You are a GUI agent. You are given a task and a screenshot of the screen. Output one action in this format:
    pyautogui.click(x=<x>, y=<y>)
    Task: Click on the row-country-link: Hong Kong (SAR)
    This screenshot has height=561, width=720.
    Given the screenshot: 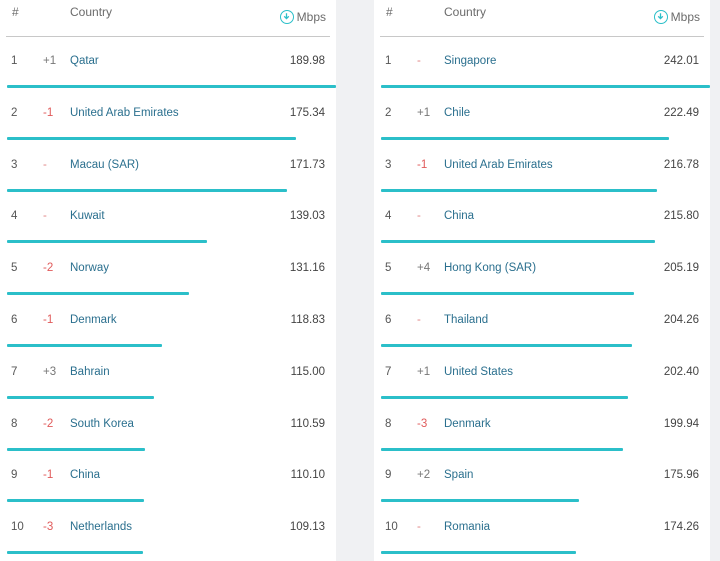 What is the action you would take?
    pyautogui.click(x=490, y=268)
    